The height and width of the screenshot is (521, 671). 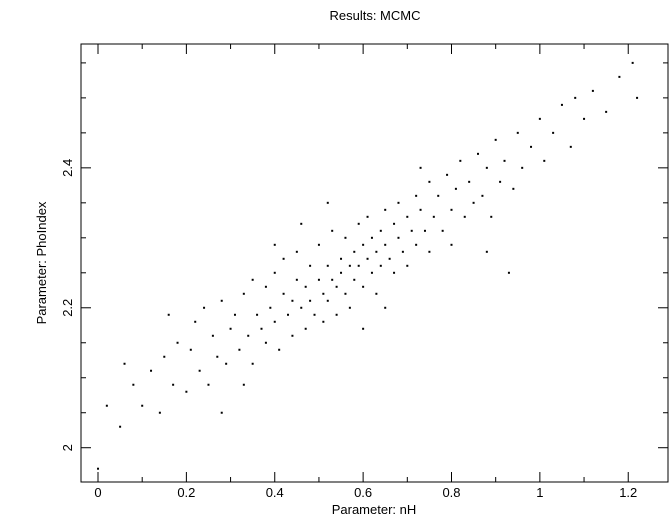 I want to click on x-tick-label: 0.4, so click(x=275, y=492).